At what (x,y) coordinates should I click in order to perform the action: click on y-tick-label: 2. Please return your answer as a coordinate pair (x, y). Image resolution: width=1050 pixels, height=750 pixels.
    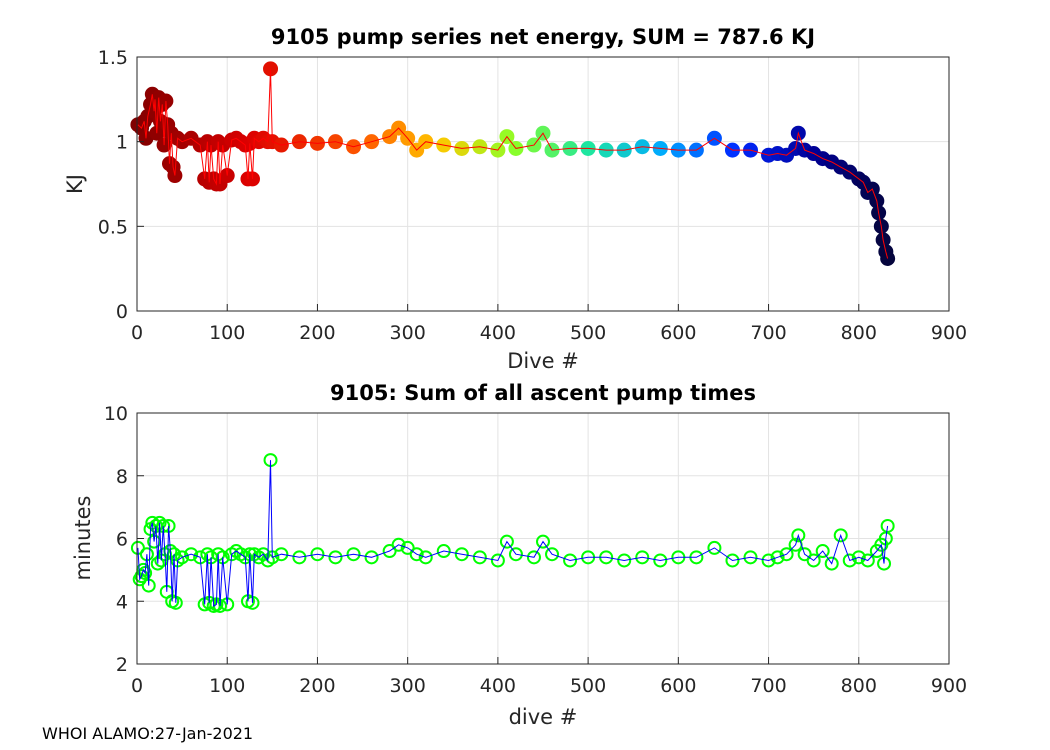
    Looking at the image, I should click on (122, 665).